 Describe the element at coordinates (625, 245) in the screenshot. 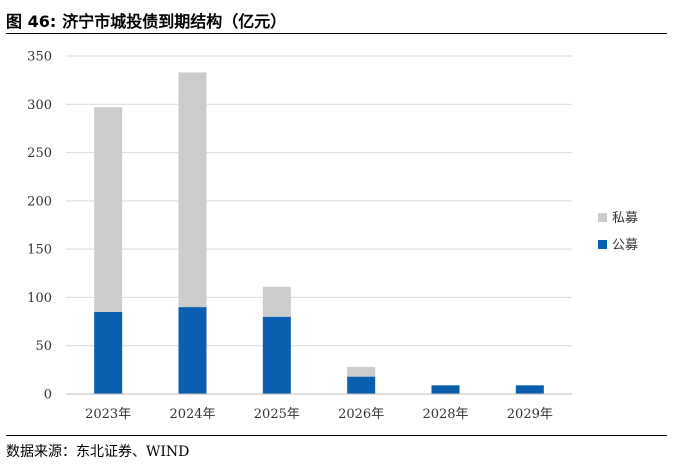

I see `legend-label: 公募` at that location.